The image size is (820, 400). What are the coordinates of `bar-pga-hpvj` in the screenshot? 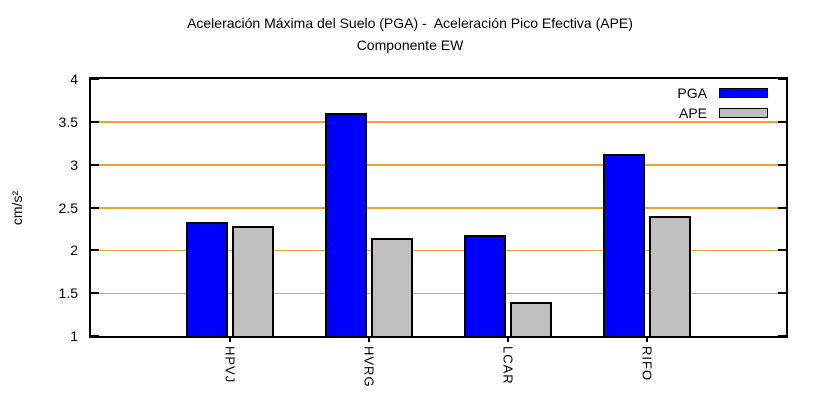 It's located at (207, 279).